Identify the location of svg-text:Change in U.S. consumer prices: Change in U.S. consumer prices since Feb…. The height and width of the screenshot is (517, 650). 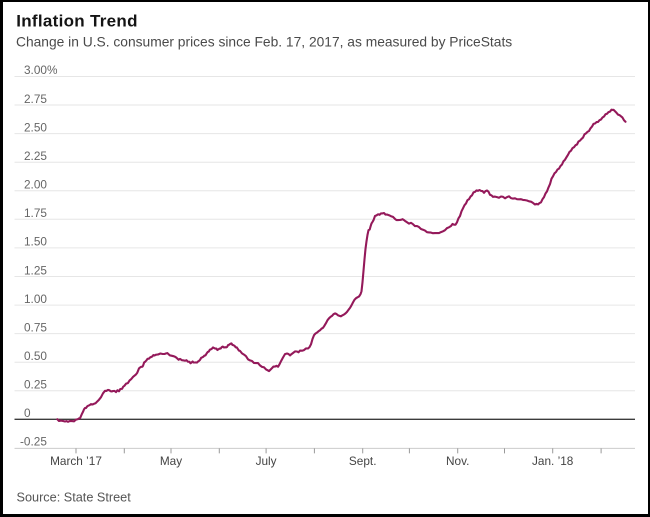
(264, 41).